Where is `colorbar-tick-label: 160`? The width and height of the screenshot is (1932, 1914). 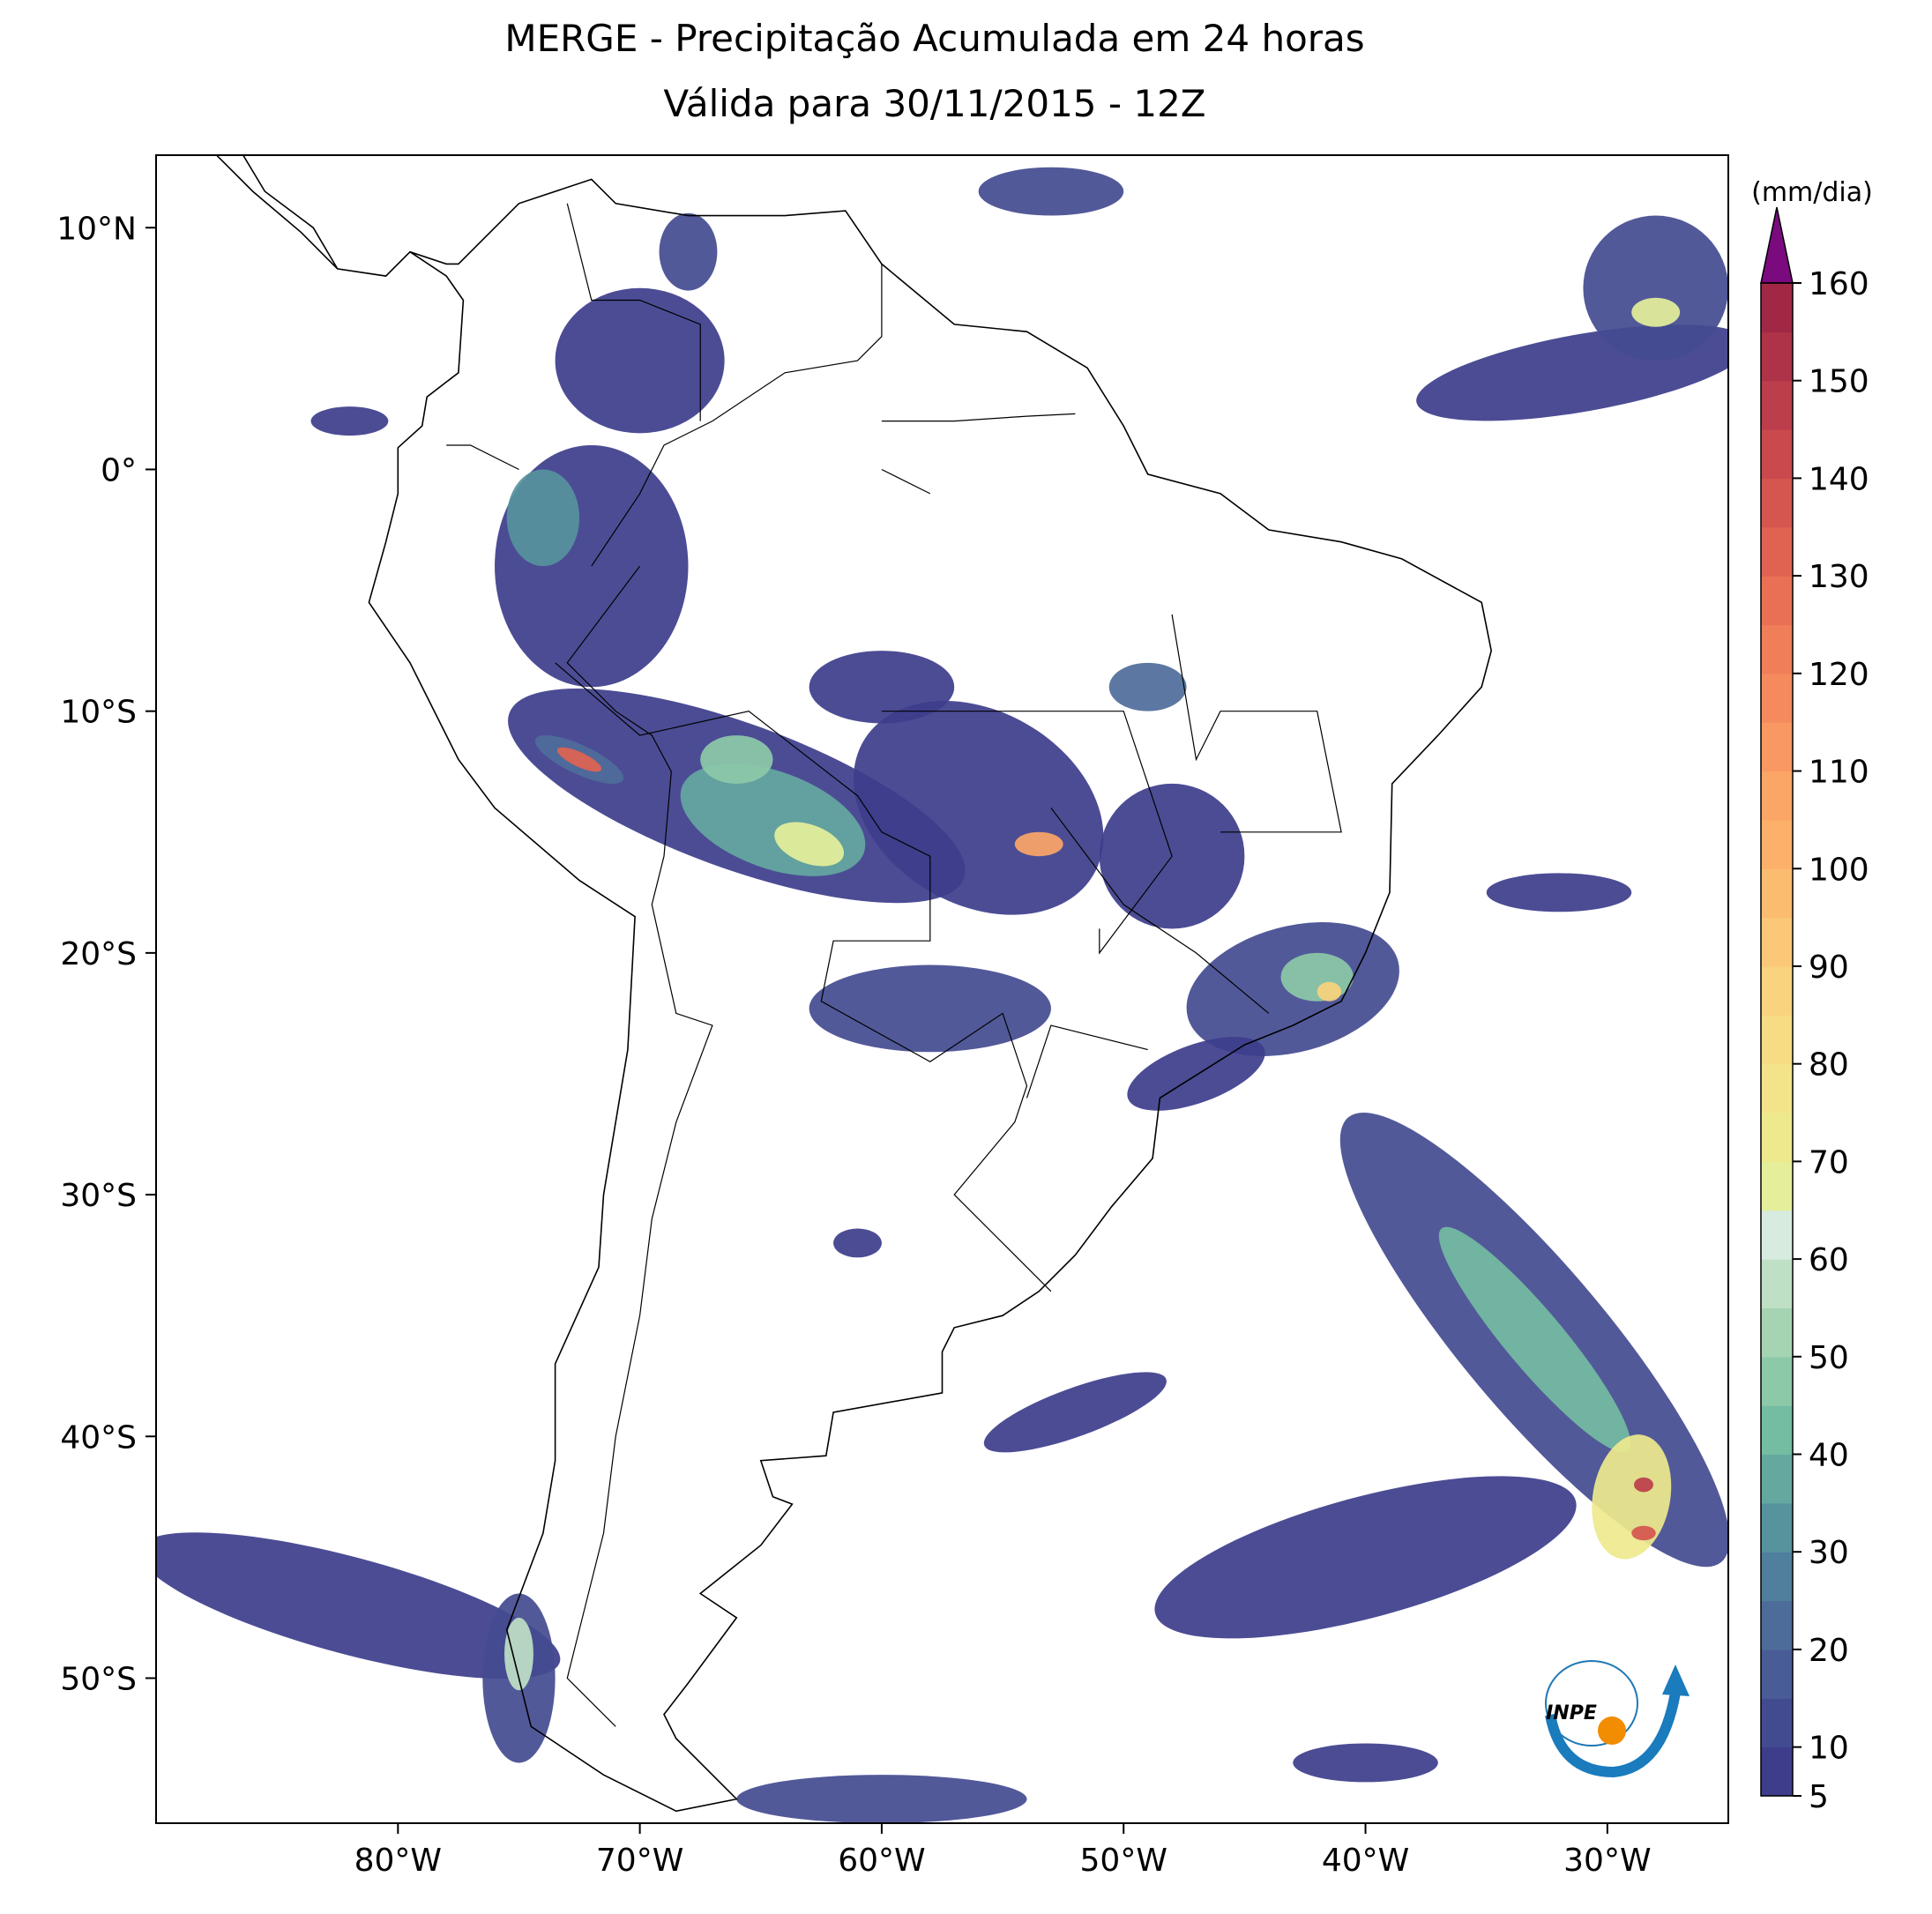 colorbar-tick-label: 160 is located at coordinates (1839, 284).